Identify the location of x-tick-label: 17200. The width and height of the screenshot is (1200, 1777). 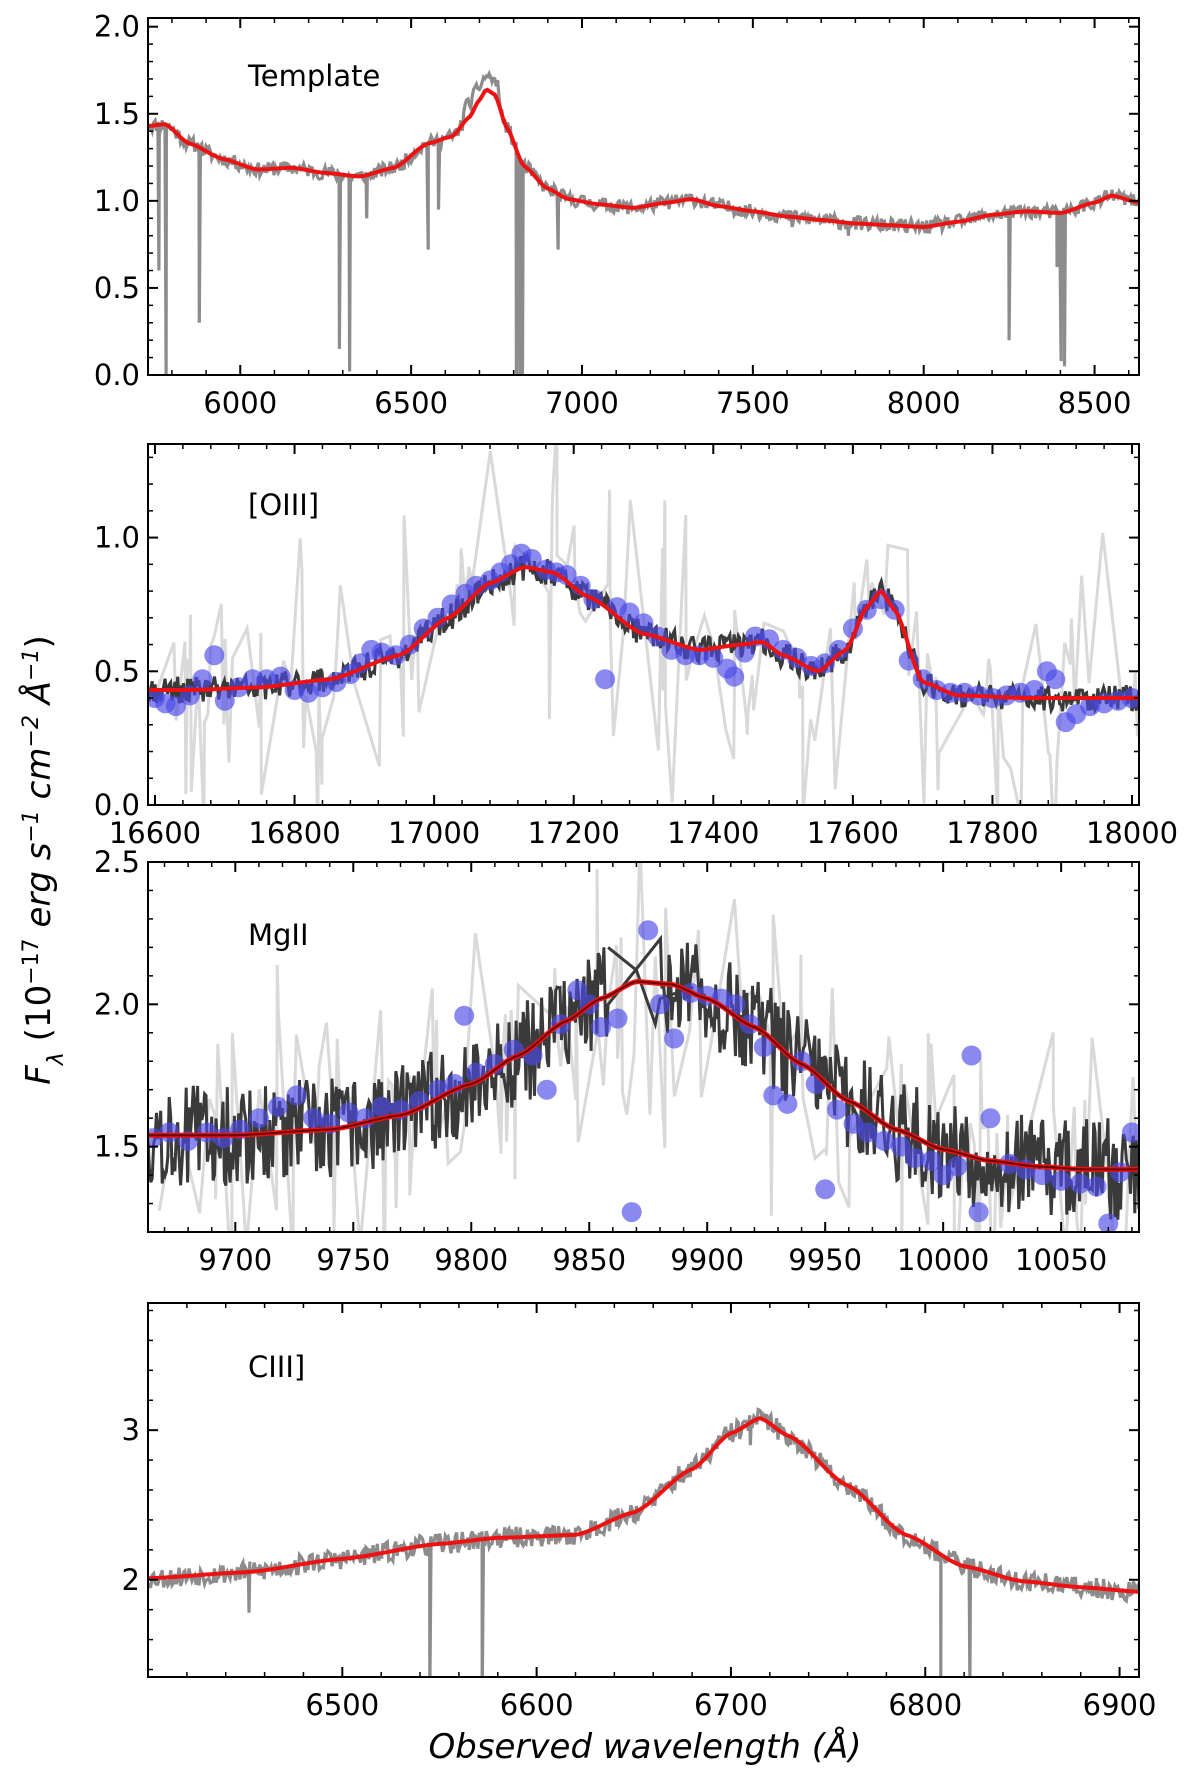
(574, 833).